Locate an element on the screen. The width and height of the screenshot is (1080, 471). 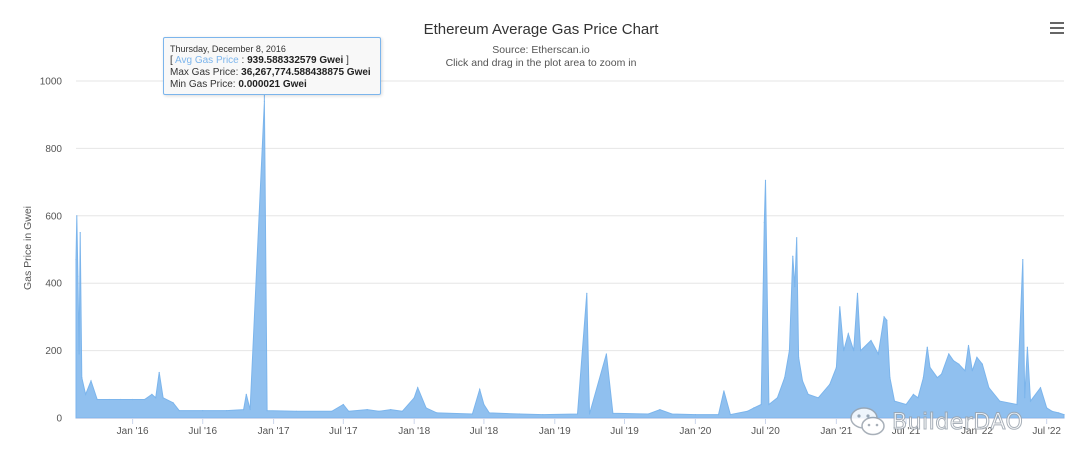
x-tick-label: Jul '20 is located at coordinates (765, 431).